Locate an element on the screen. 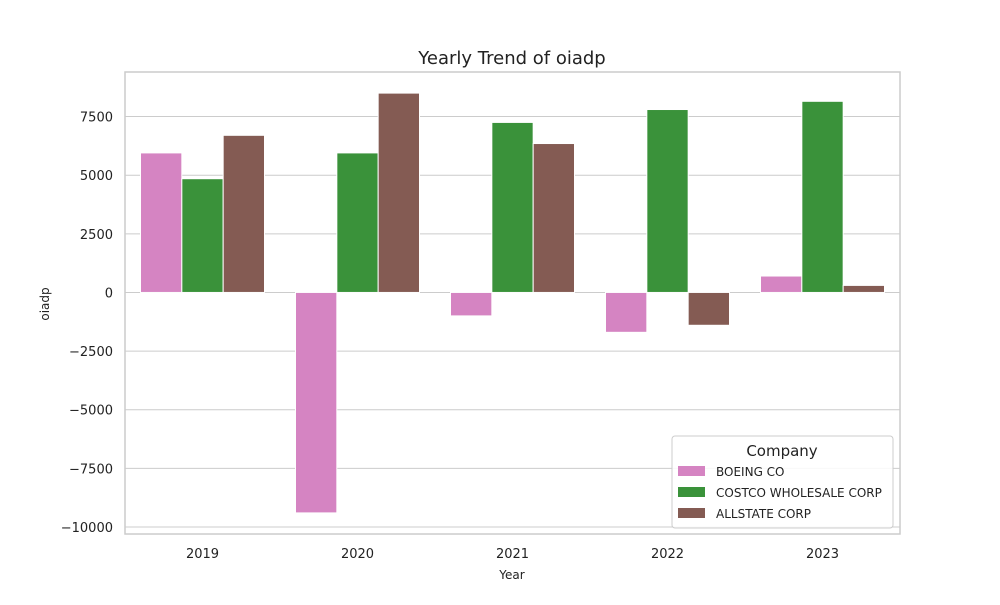 Image resolution: width=1000 pixels, height=605 pixels. legend-box is located at coordinates (782, 482).